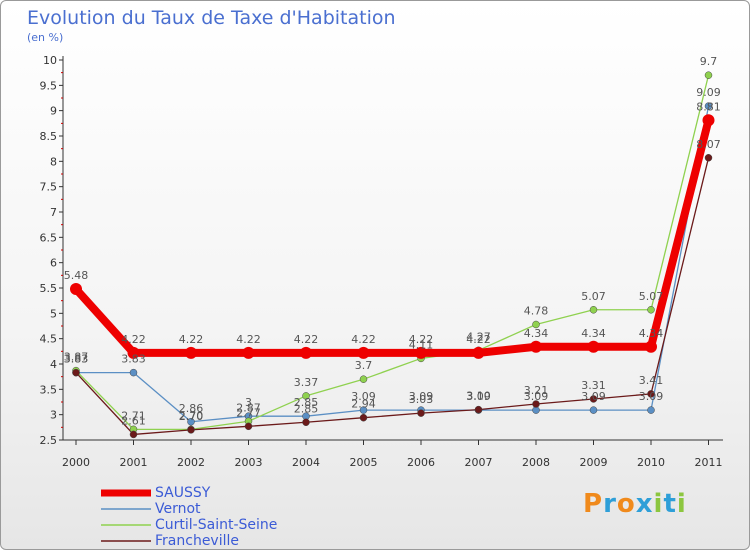 This screenshot has height=550, width=750. I want to click on y-tick-label: 3.5, so click(49, 389).